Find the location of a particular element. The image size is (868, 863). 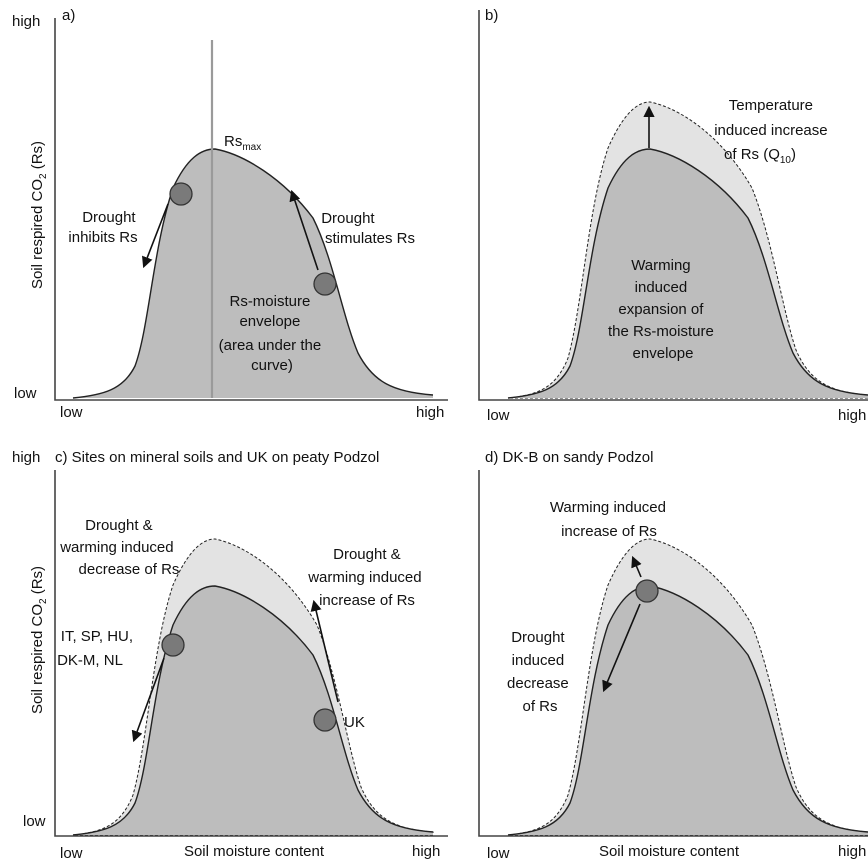

arrow-stimulates is located at coordinates (304, 230).